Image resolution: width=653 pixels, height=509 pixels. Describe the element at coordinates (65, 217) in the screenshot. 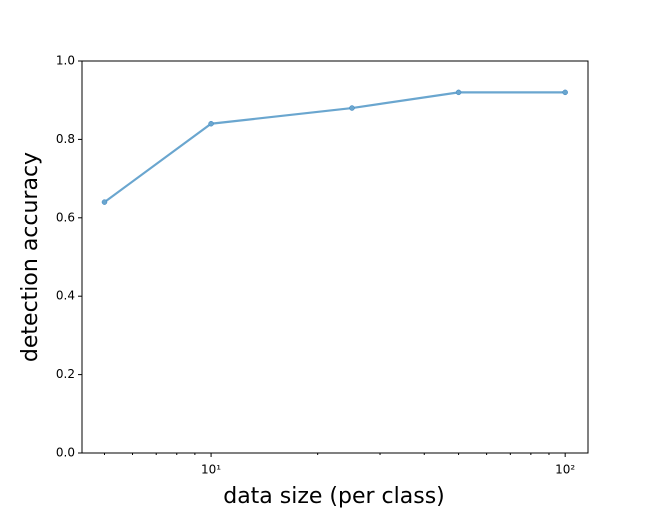

I see `y-tick-label: 0.6` at that location.